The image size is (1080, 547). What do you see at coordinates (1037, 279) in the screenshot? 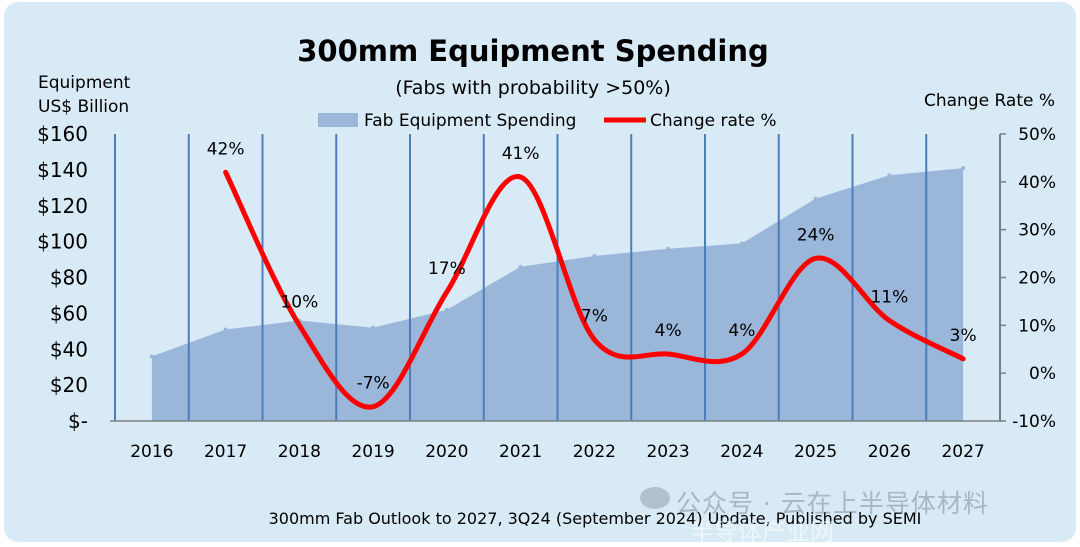
I see `right-tick-label: 20%` at bounding box center [1037, 279].